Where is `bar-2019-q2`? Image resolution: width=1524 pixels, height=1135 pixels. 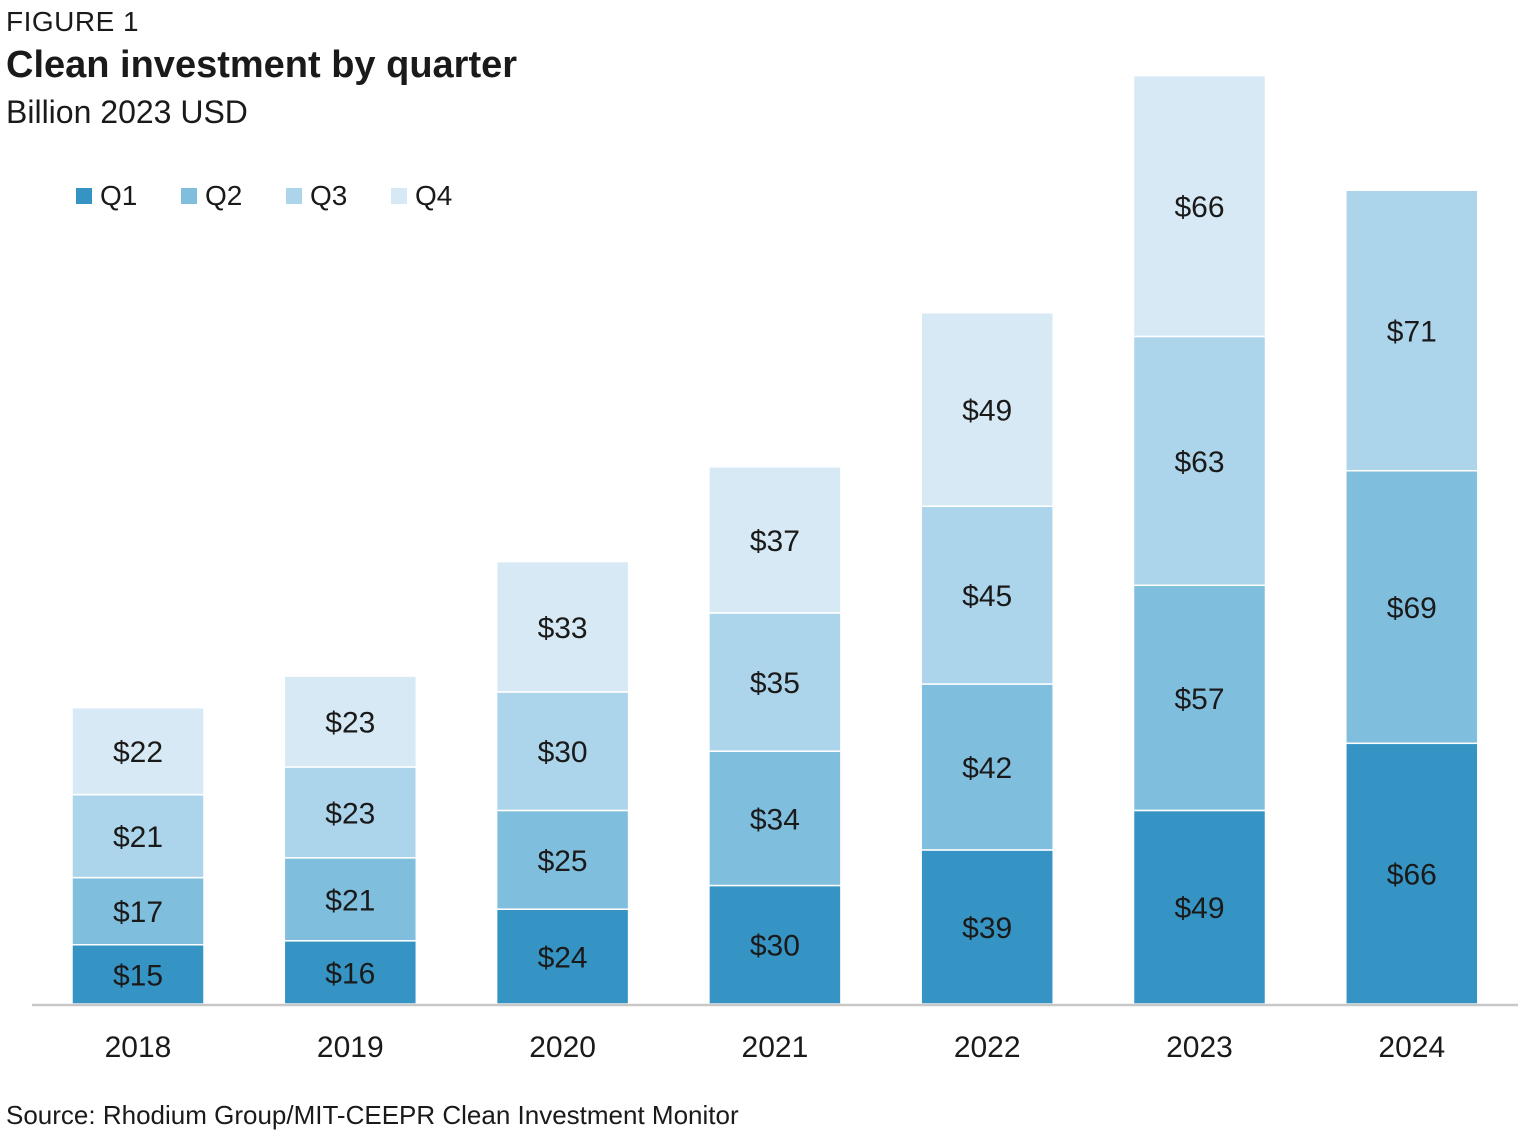
bar-2019-q2 is located at coordinates (350, 899).